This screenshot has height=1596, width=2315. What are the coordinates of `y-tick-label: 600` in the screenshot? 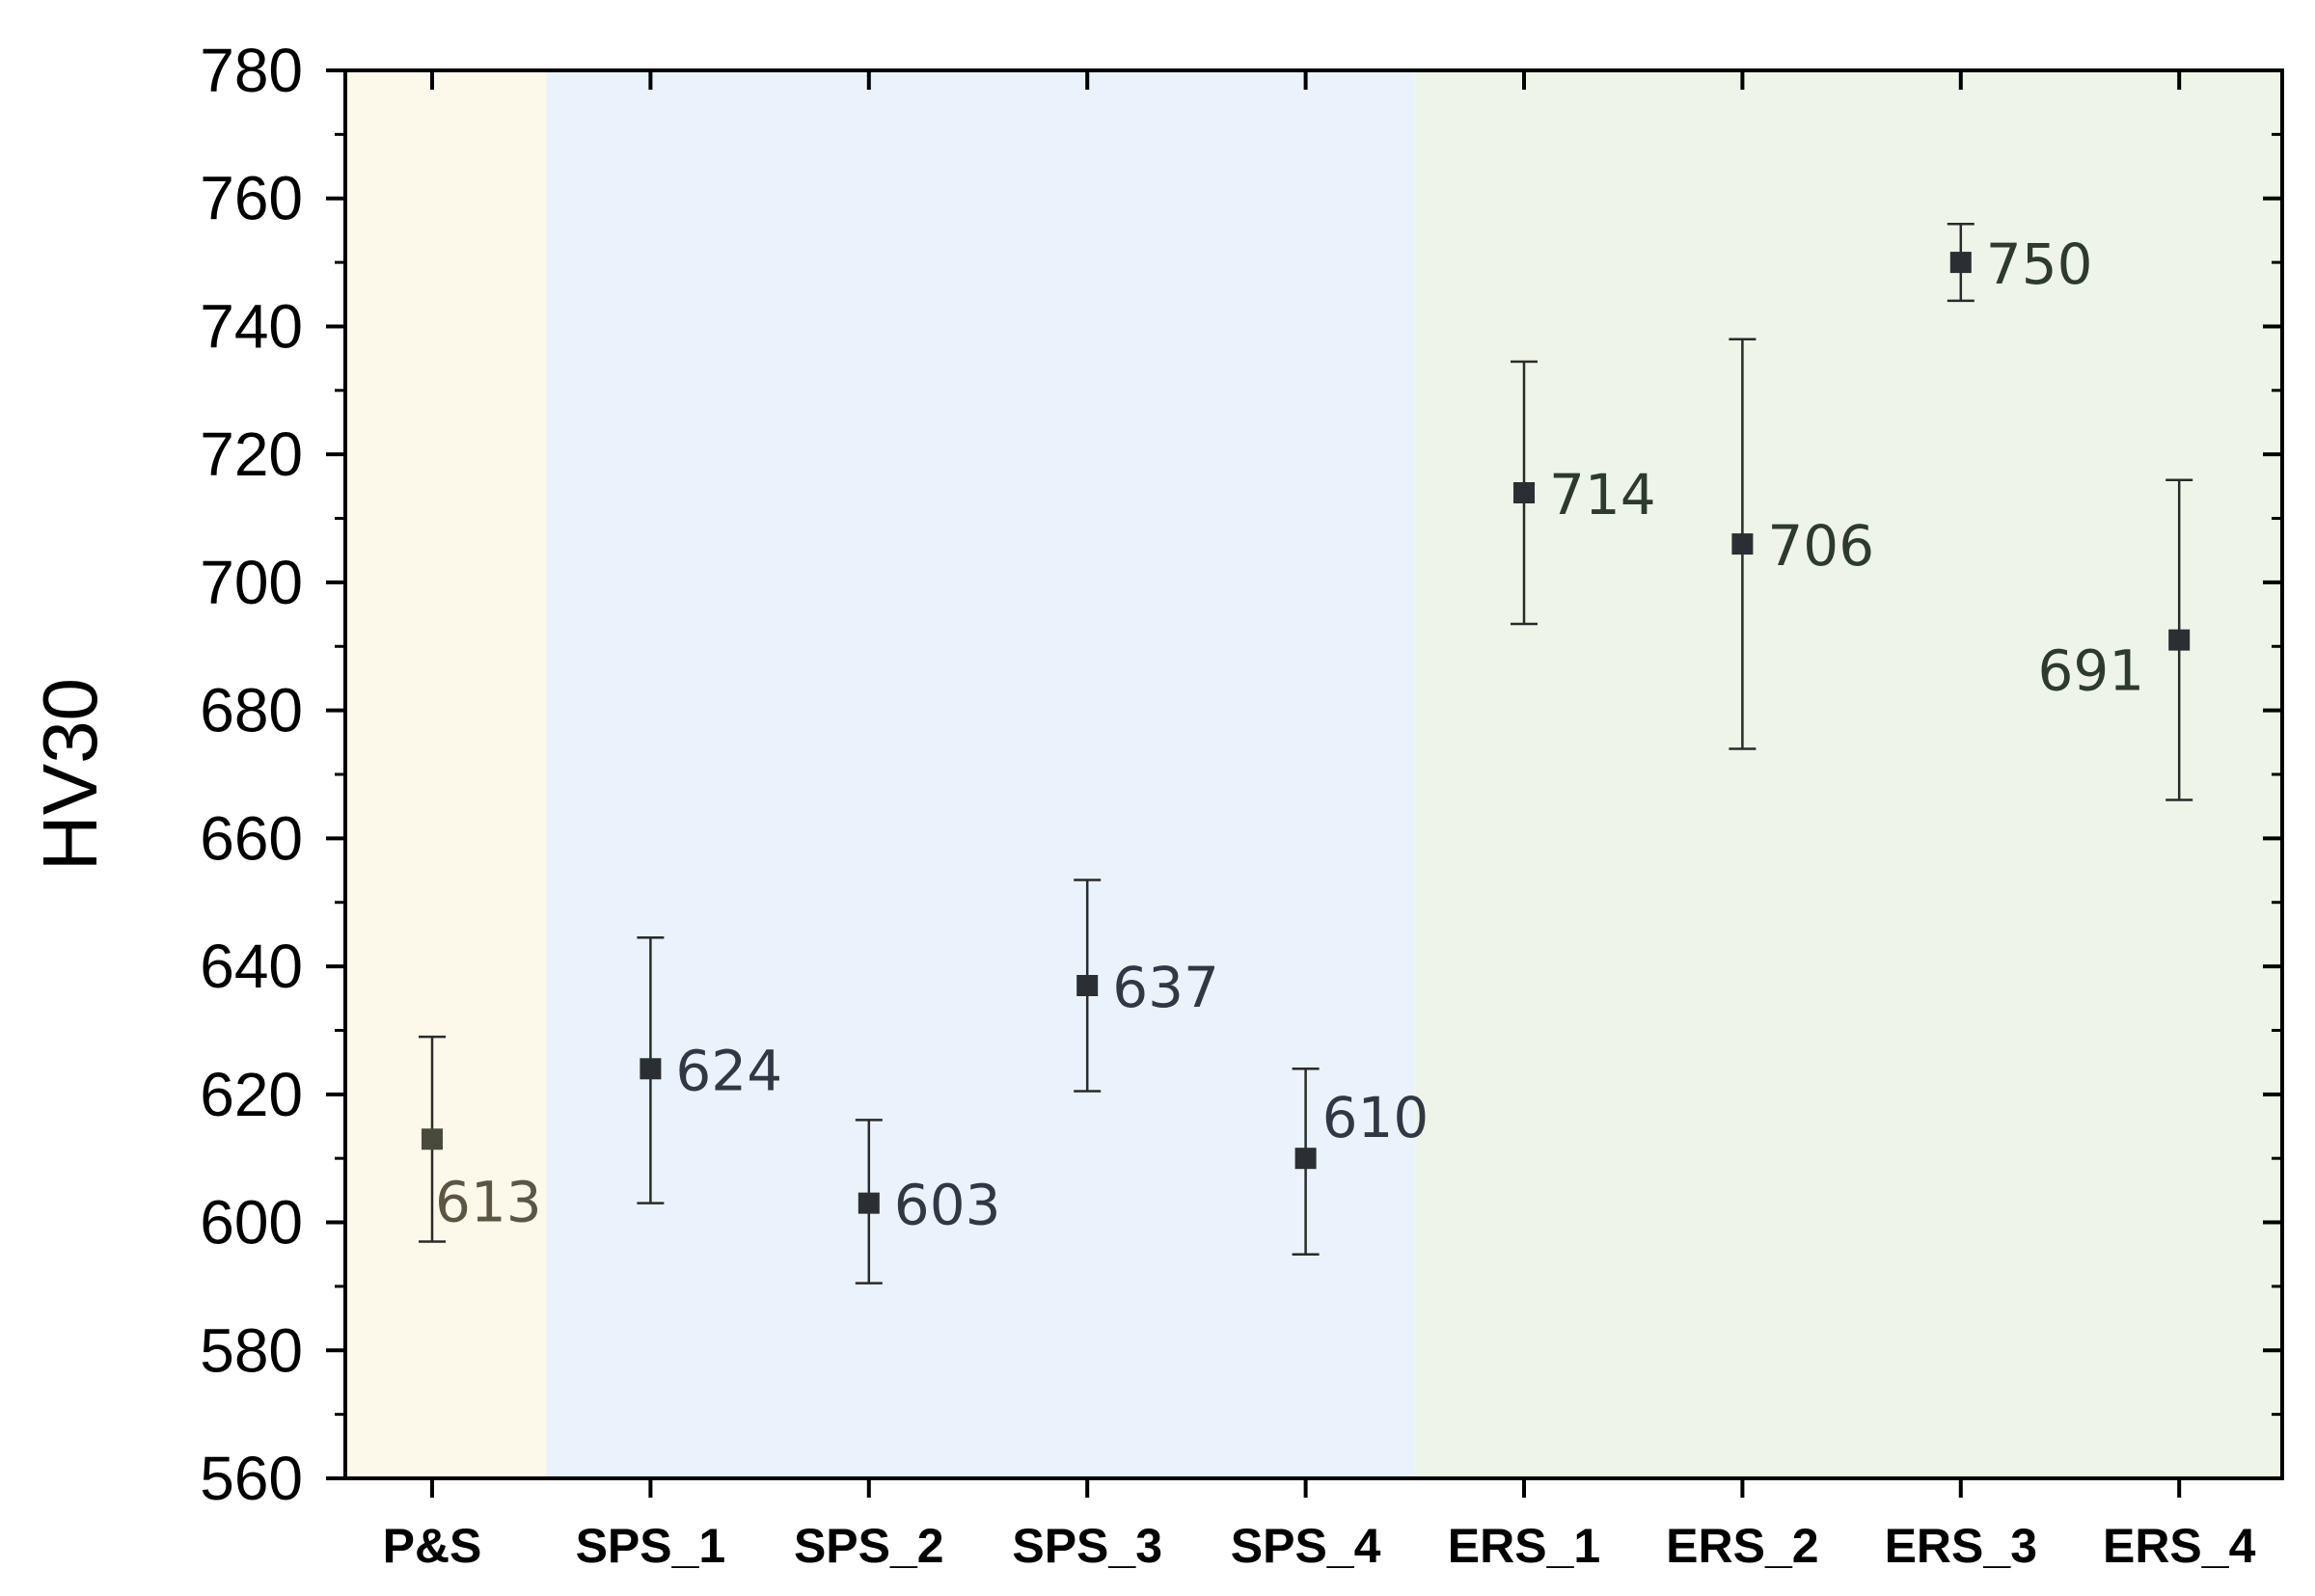 It's located at (252, 1223).